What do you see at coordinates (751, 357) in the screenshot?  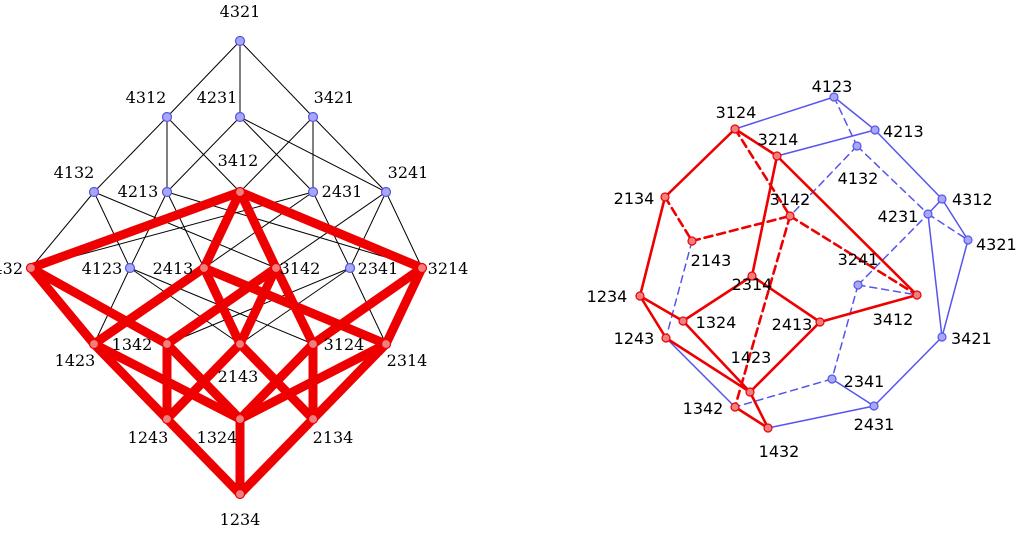 I see `permutahedron-node-label-1423: 1423` at bounding box center [751, 357].